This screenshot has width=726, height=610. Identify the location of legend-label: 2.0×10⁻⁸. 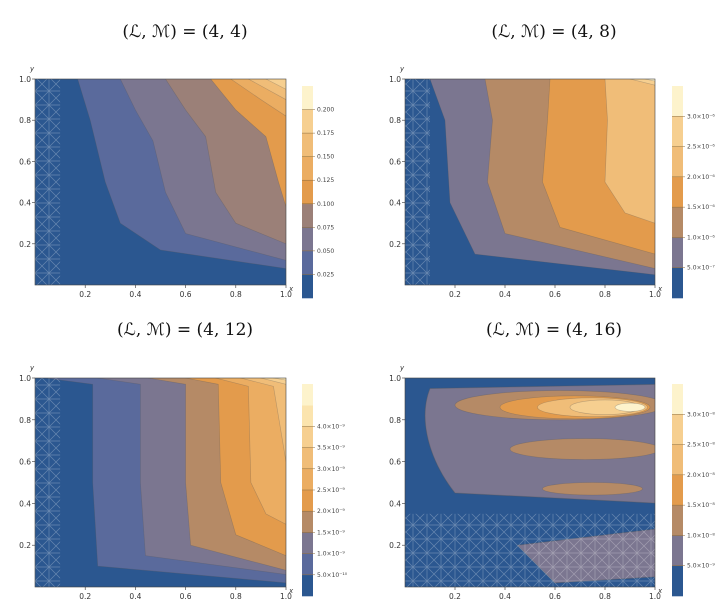
(701, 475).